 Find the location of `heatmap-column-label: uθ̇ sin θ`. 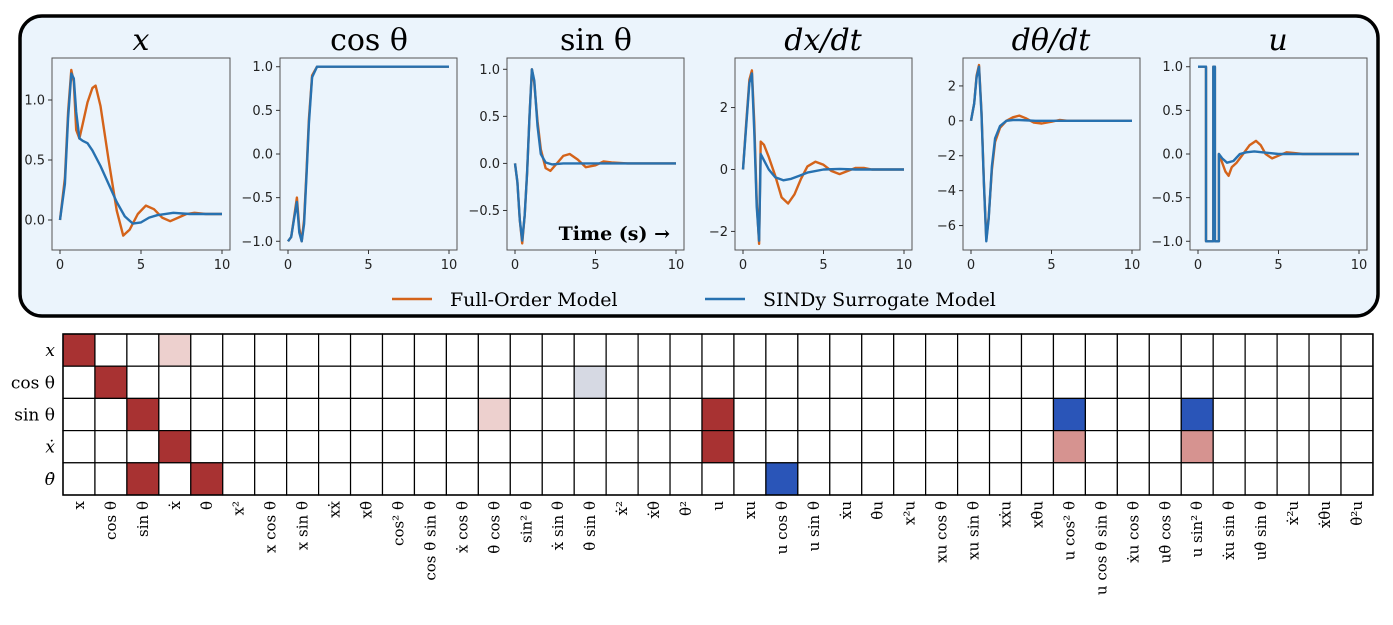

heatmap-column-label: uθ̇ sin θ is located at coordinates (1261, 530).